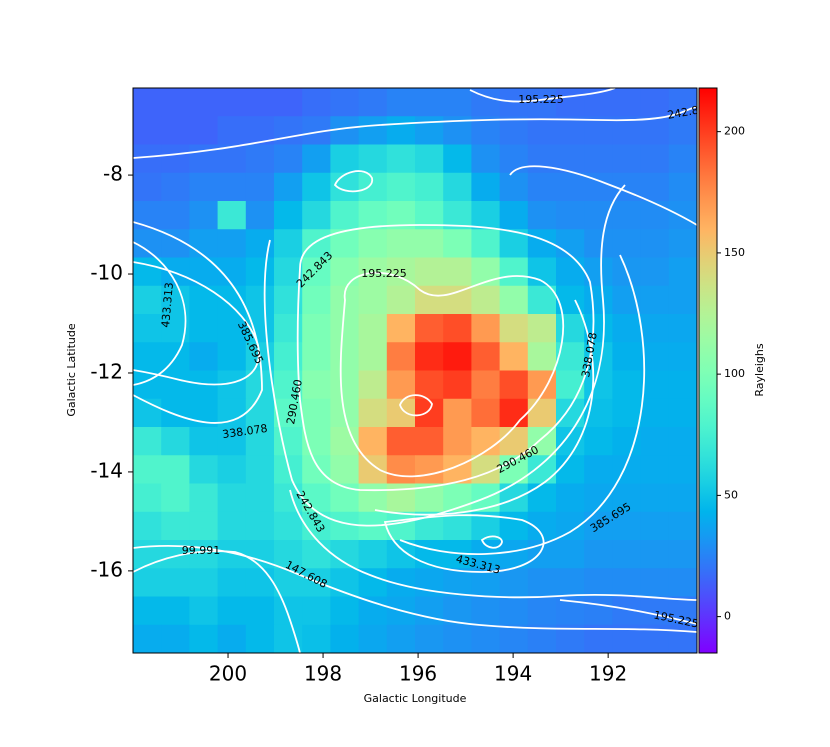 The image size is (830, 747). I want to click on contour-label: 338.078, so click(244, 431).